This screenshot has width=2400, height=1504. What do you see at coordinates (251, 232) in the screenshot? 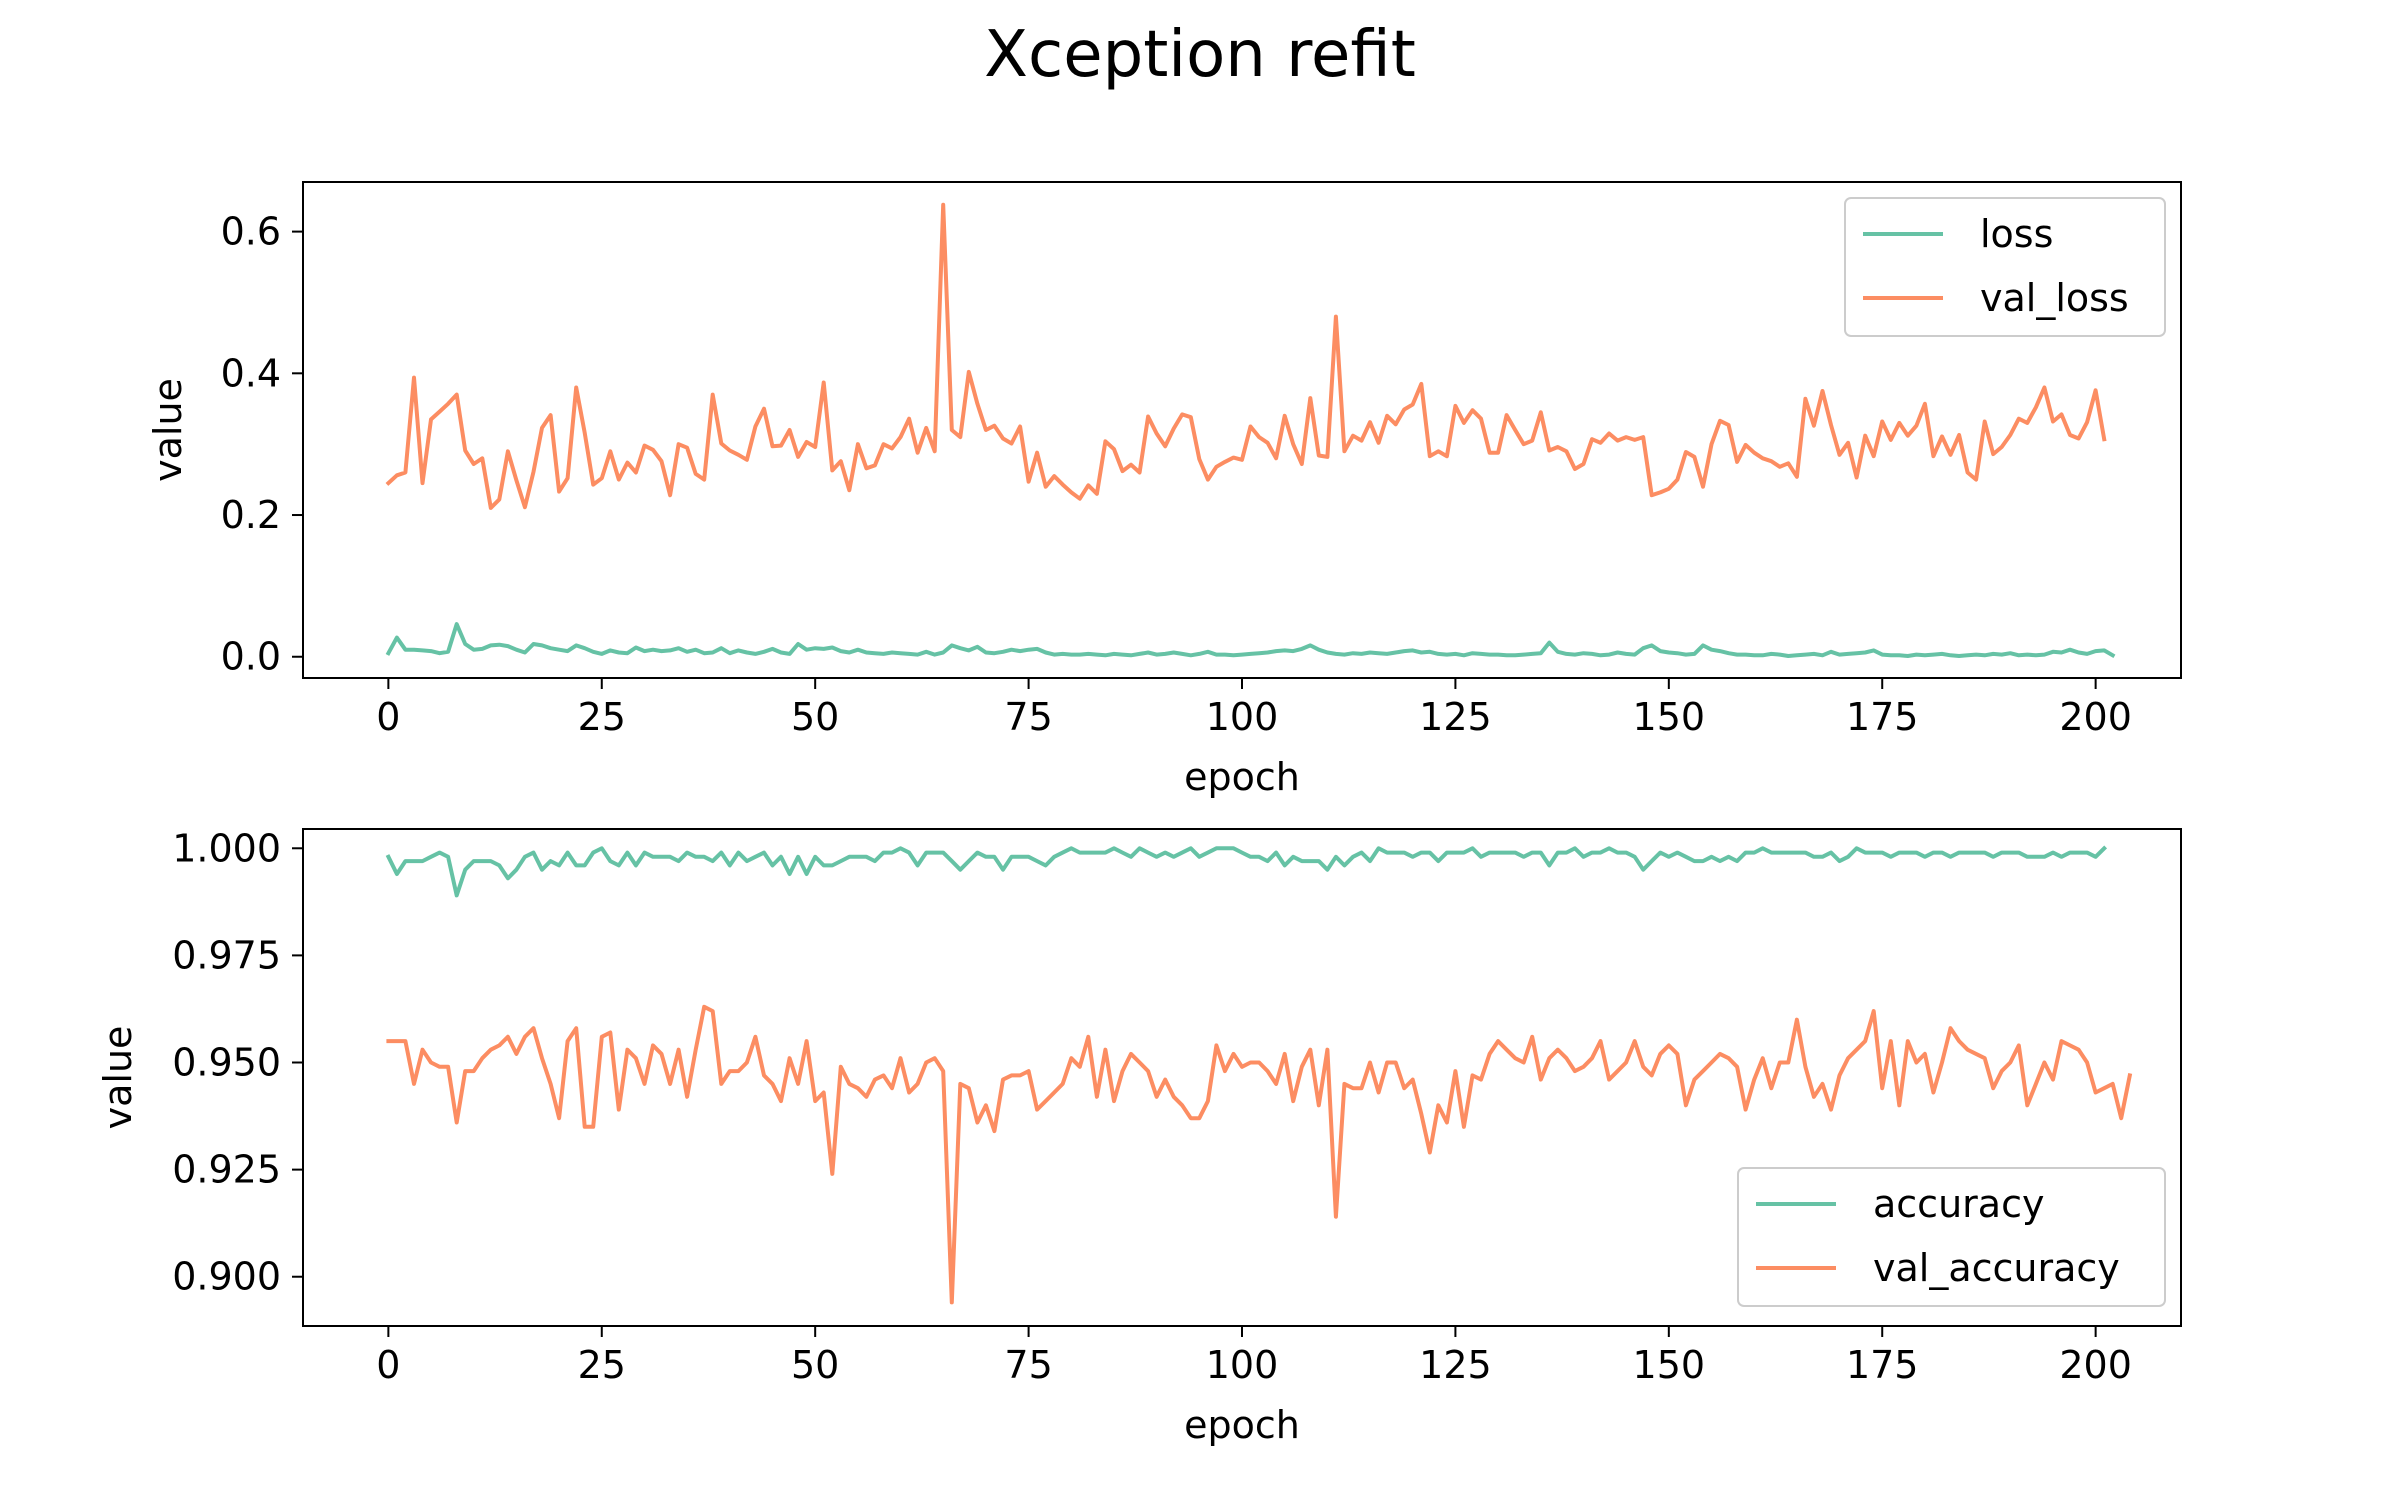
I see `y-tick-label: 0.6` at bounding box center [251, 232].